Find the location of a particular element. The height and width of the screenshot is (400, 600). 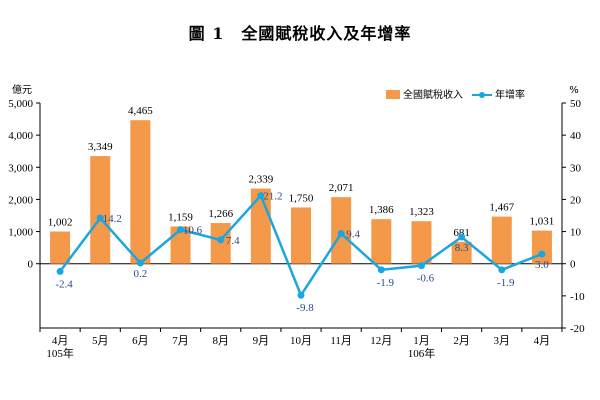

right-tick-label: 20 is located at coordinates (576, 200).